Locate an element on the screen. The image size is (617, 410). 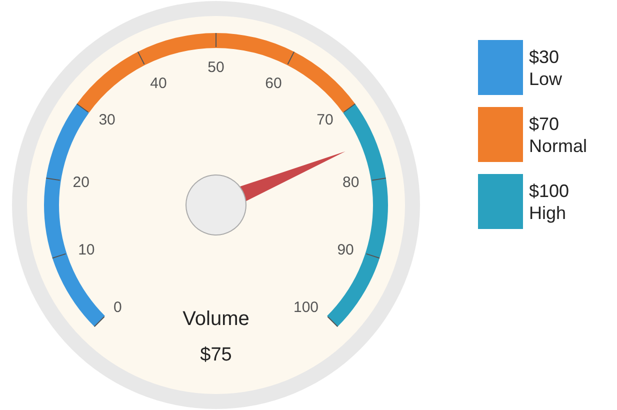
text: 30 is located at coordinates (107, 119).